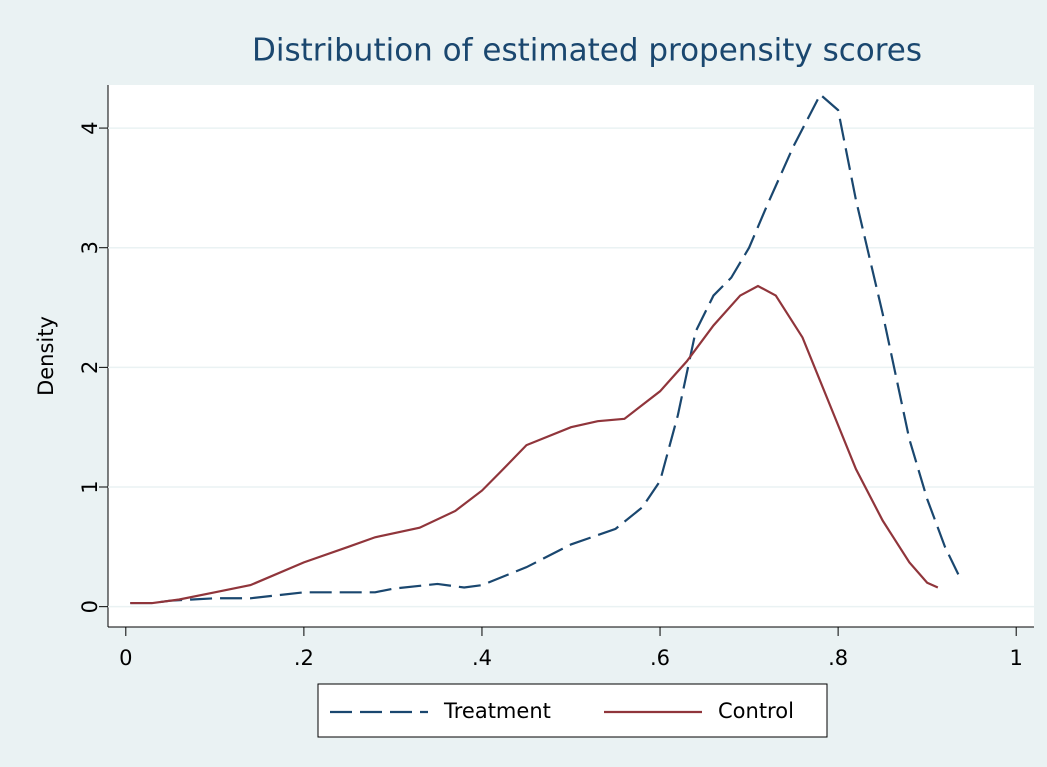 This screenshot has width=1047, height=767. I want to click on x-tick-label: .8, so click(838, 658).